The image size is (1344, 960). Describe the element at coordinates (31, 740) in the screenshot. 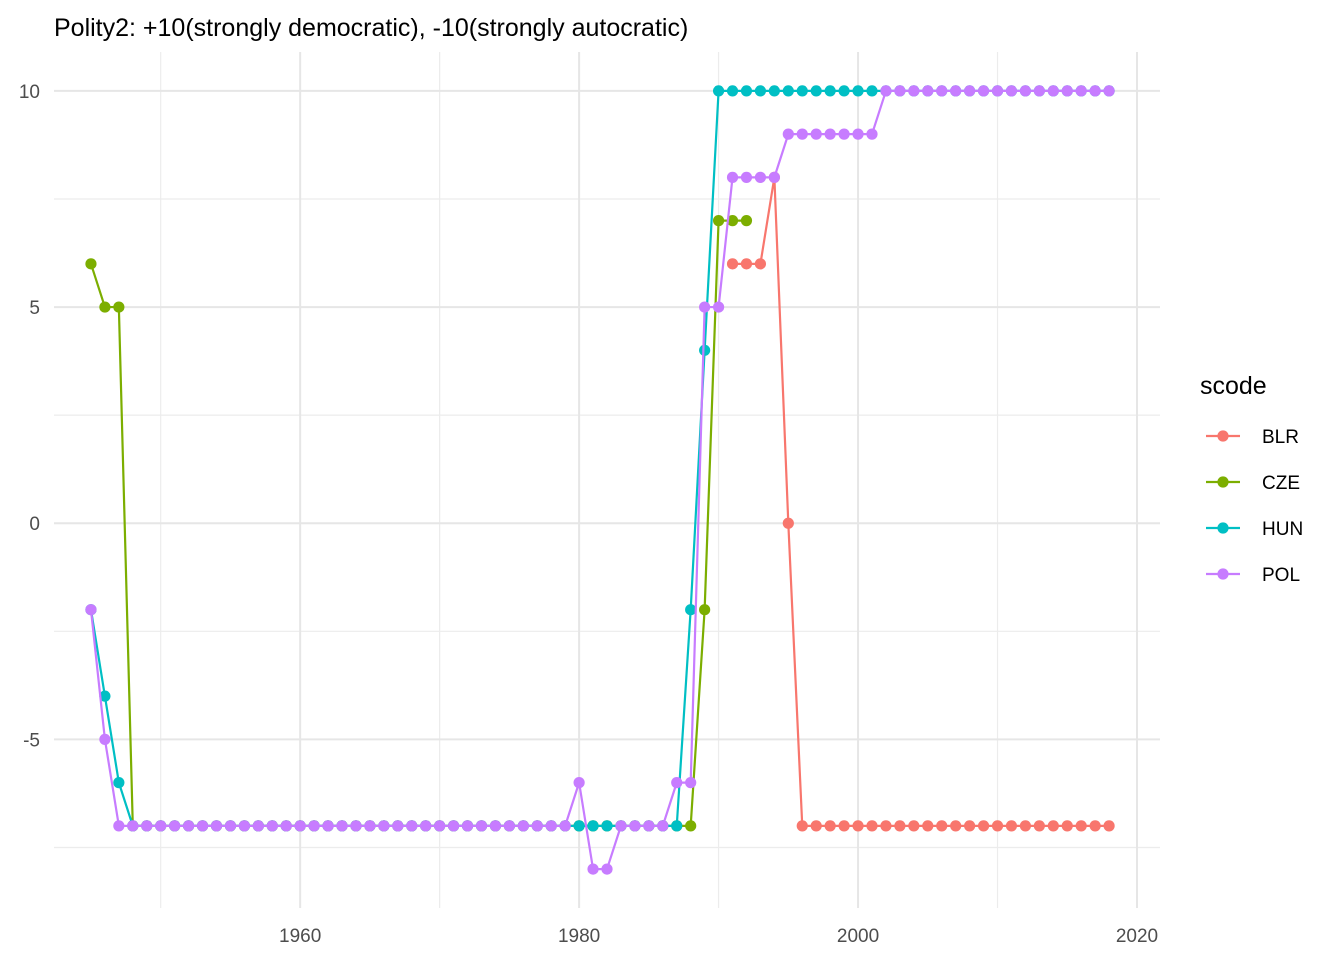

I see `y-tick-label: -5` at that location.